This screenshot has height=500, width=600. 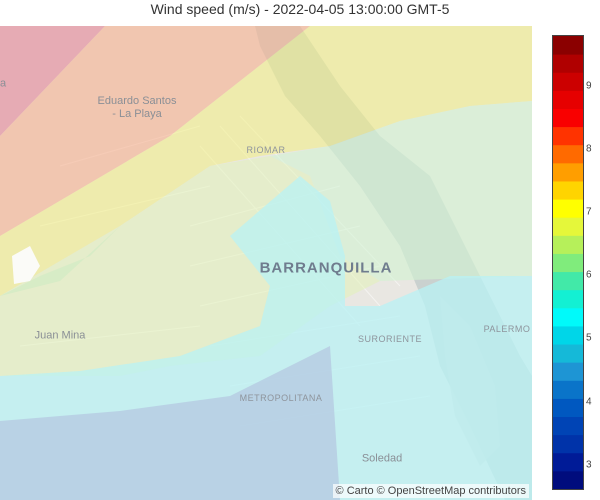 I want to click on colorbar-tick-label: 4, so click(x=589, y=402).